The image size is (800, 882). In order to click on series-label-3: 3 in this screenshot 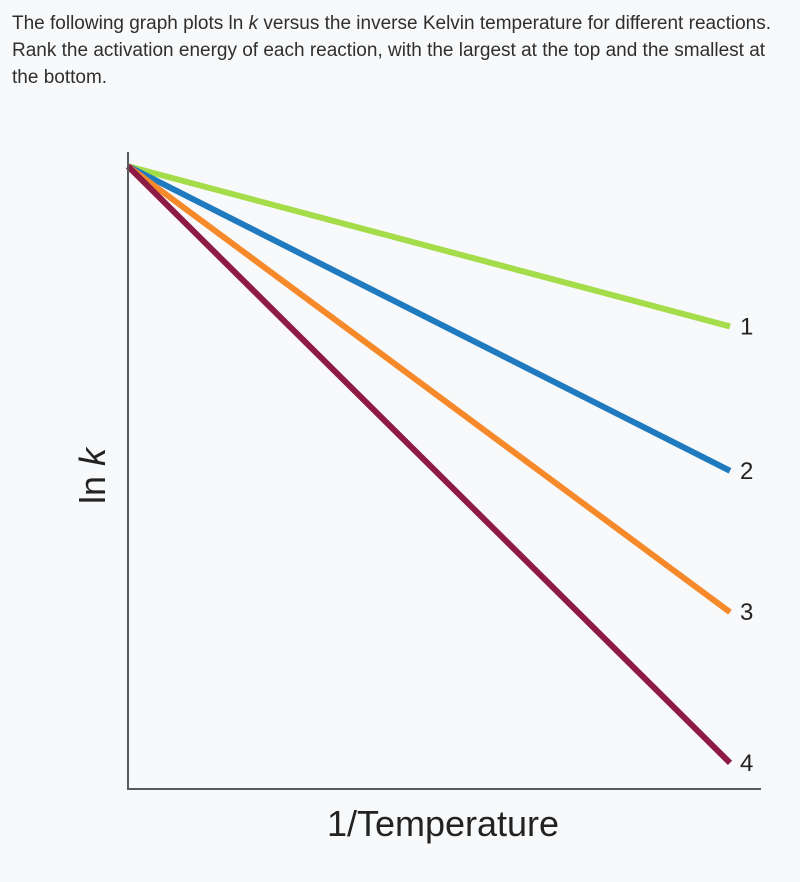, I will do `click(746, 612)`.